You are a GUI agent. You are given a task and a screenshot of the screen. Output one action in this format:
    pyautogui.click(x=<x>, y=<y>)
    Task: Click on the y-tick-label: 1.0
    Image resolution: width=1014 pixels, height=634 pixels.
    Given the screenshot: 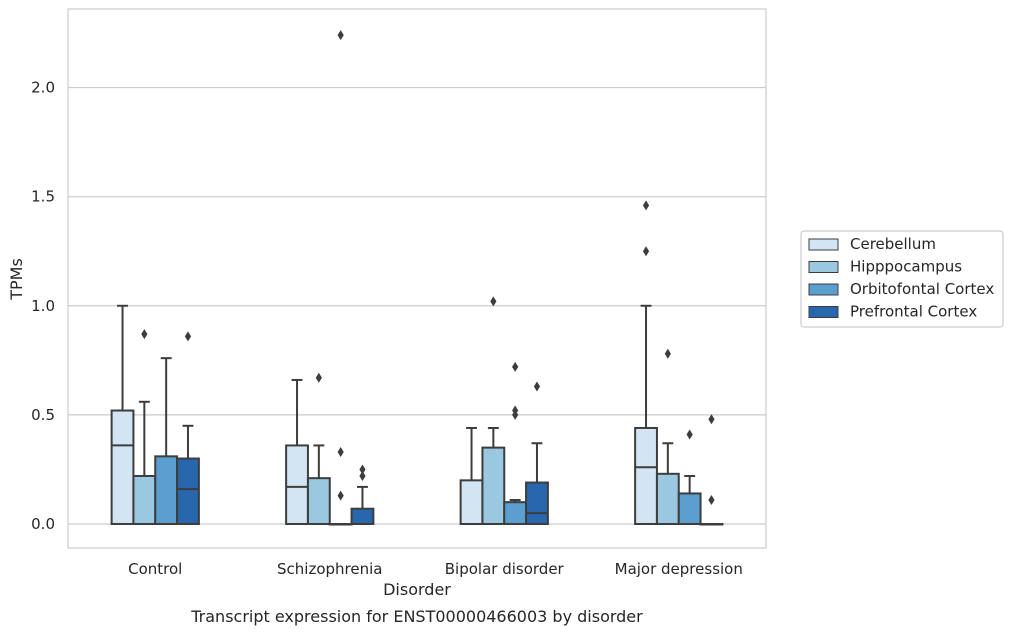 What is the action you would take?
    pyautogui.click(x=43, y=306)
    